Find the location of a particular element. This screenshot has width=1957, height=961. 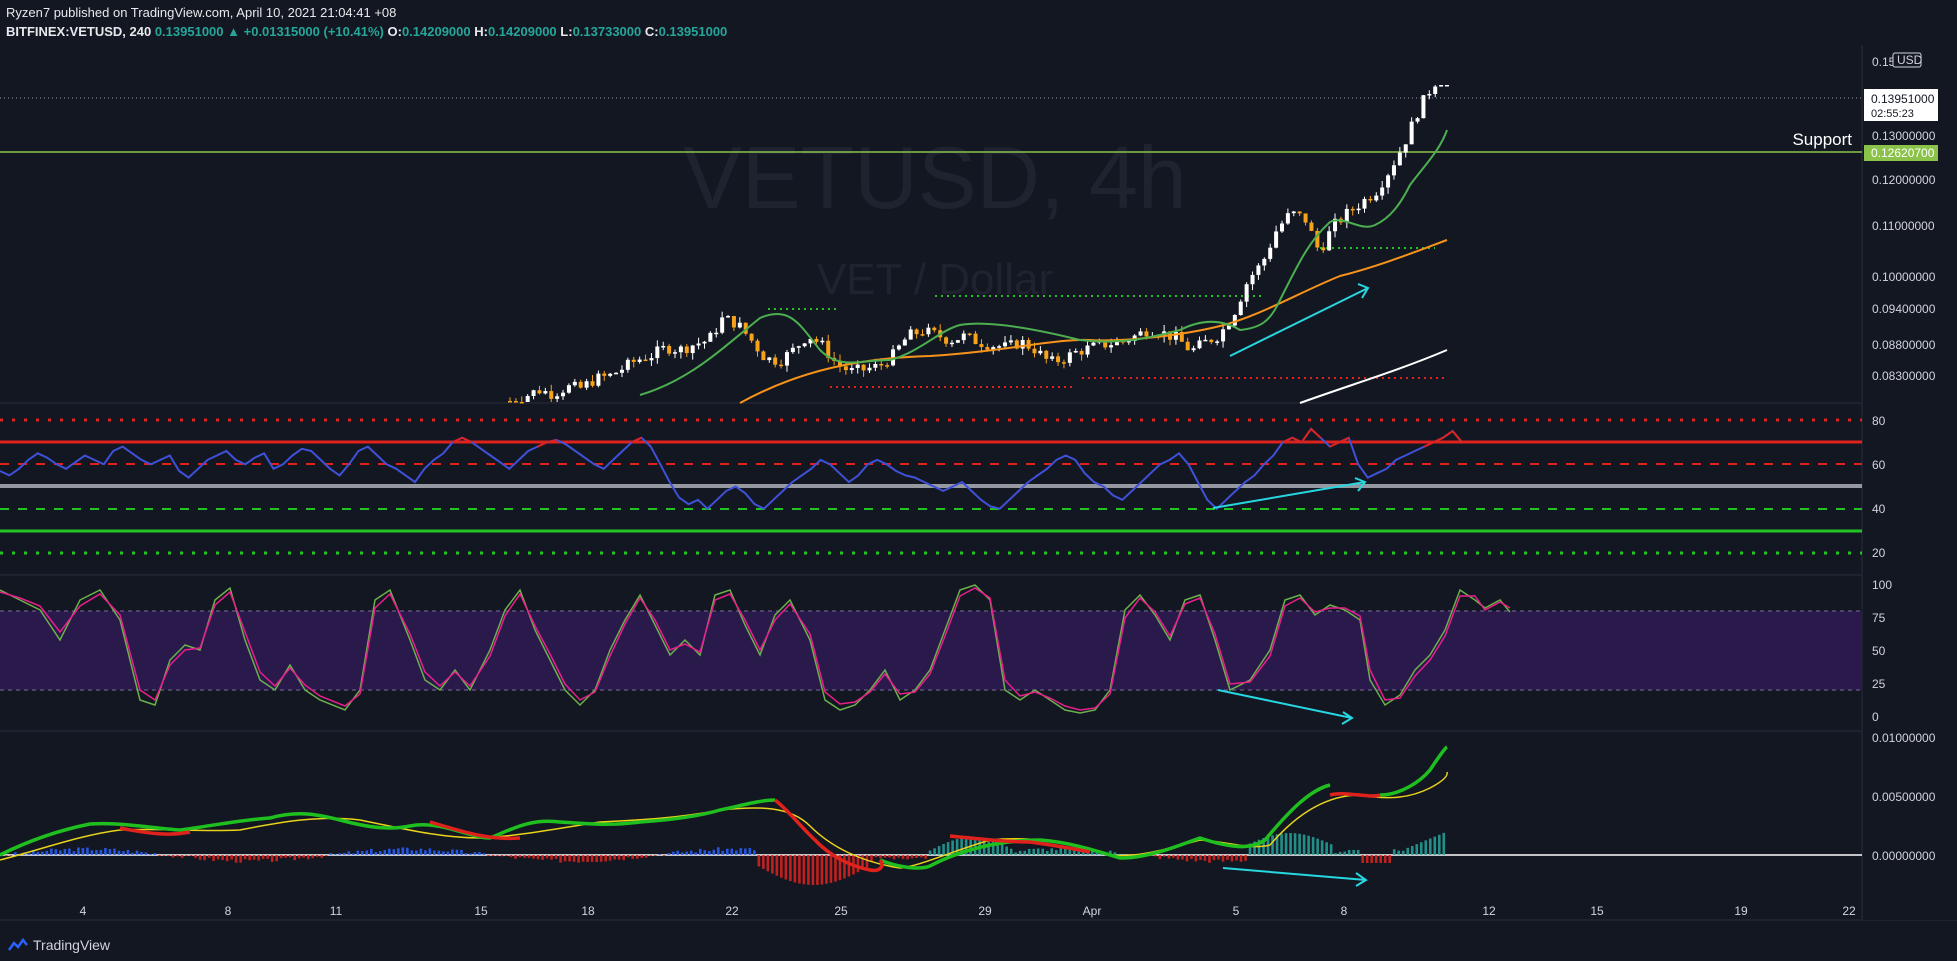

rsi-divergence-arrow is located at coordinates (1289, 493).